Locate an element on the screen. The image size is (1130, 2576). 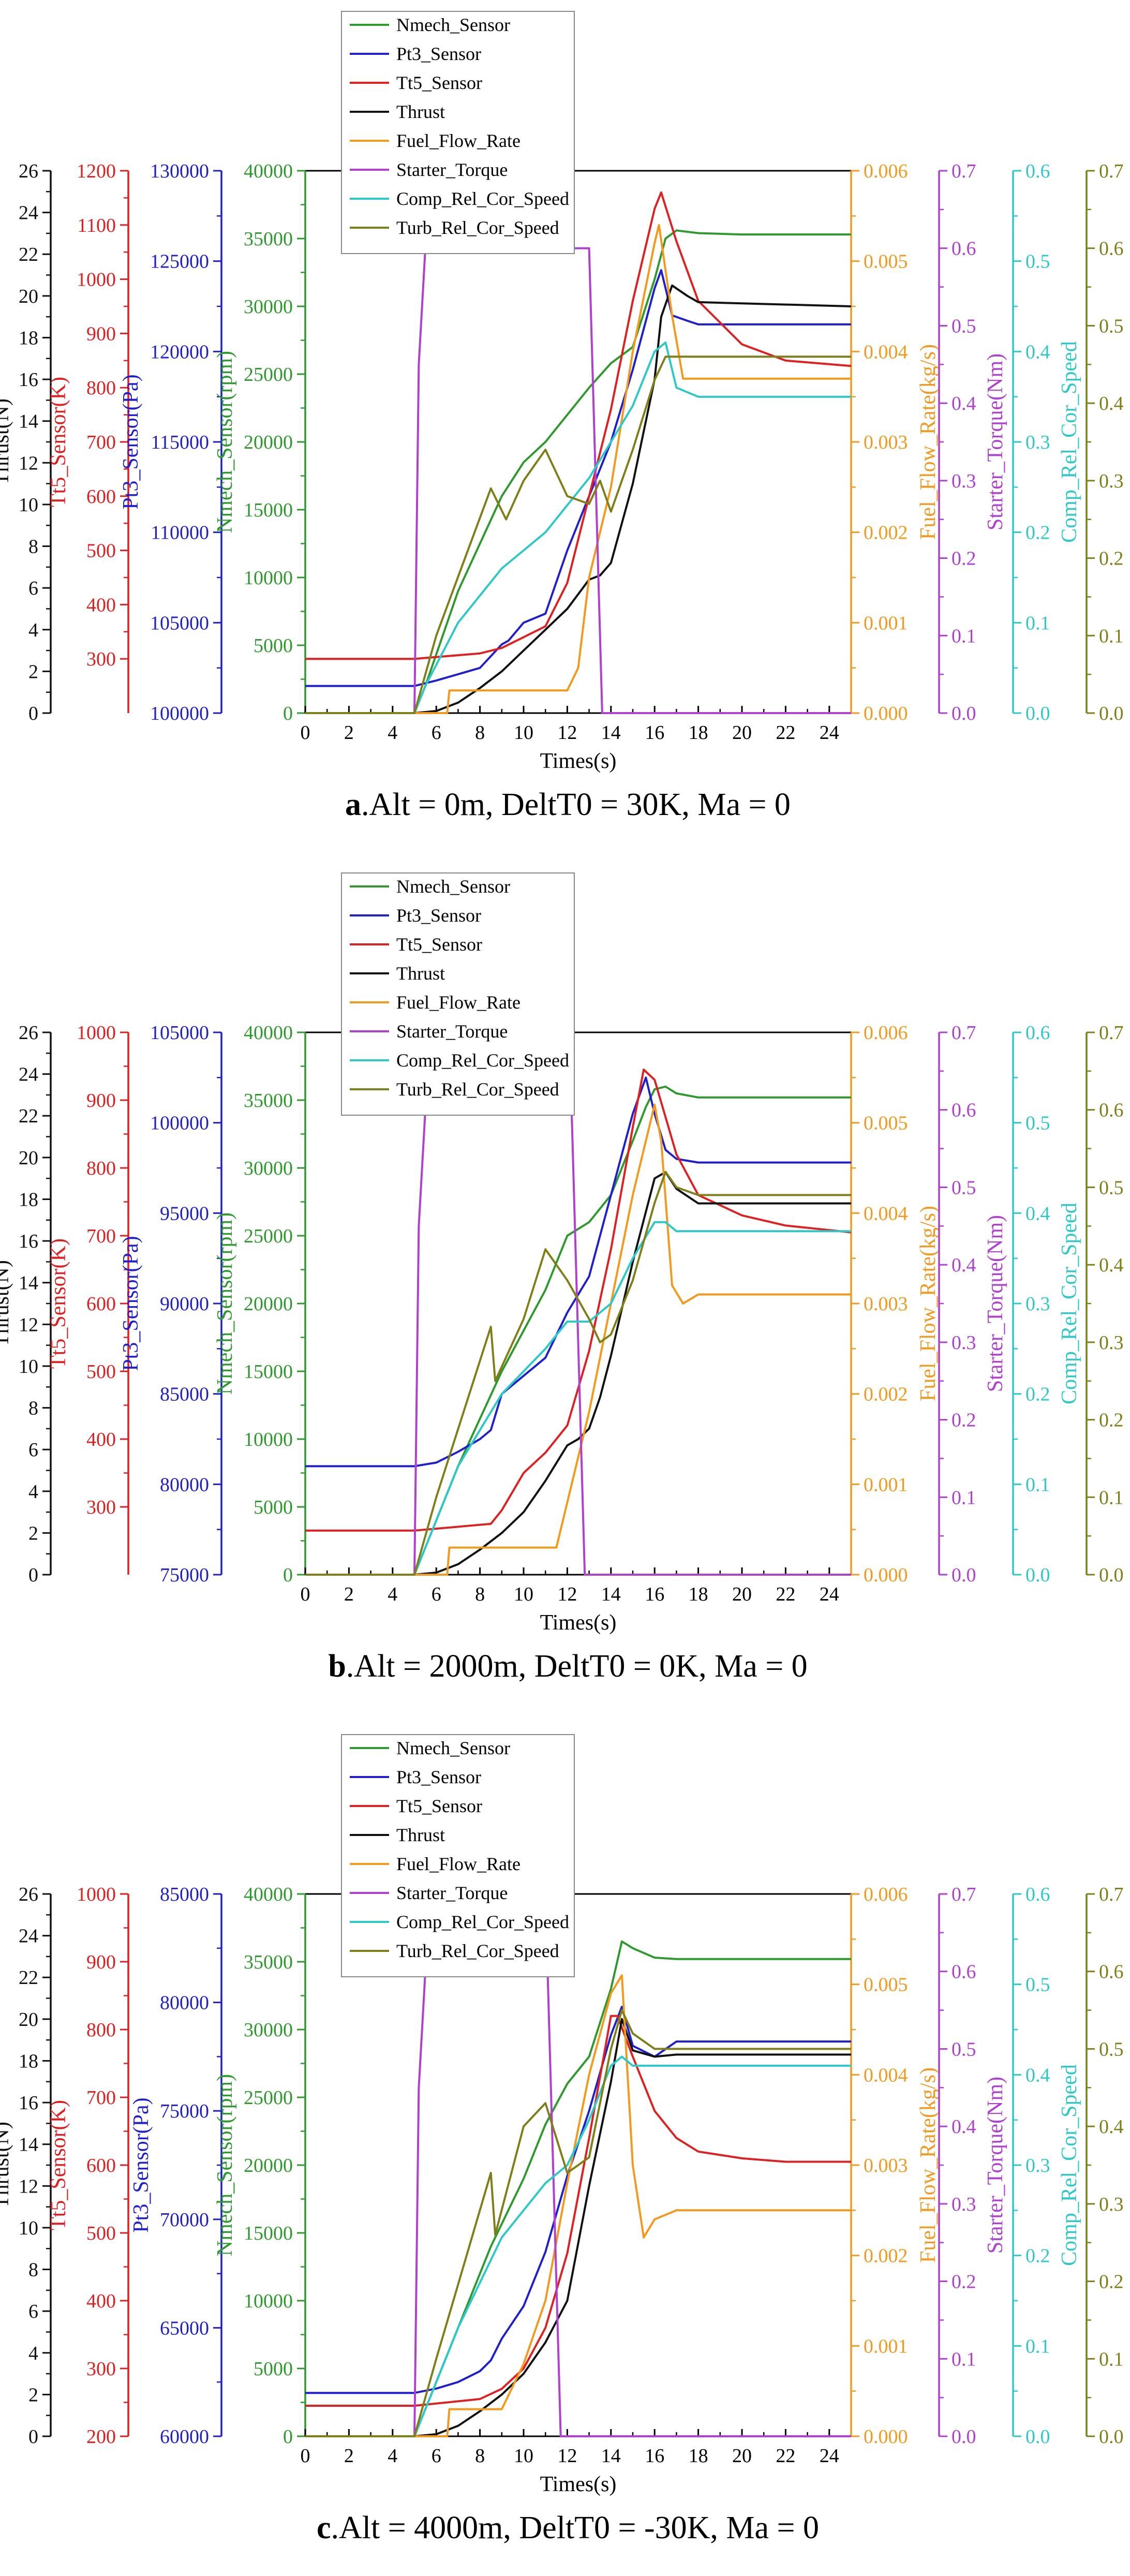
panel-caption: b.Alt = 2000m, DeltT0 = 0K, Ma = 0 is located at coordinates (567, 1666).